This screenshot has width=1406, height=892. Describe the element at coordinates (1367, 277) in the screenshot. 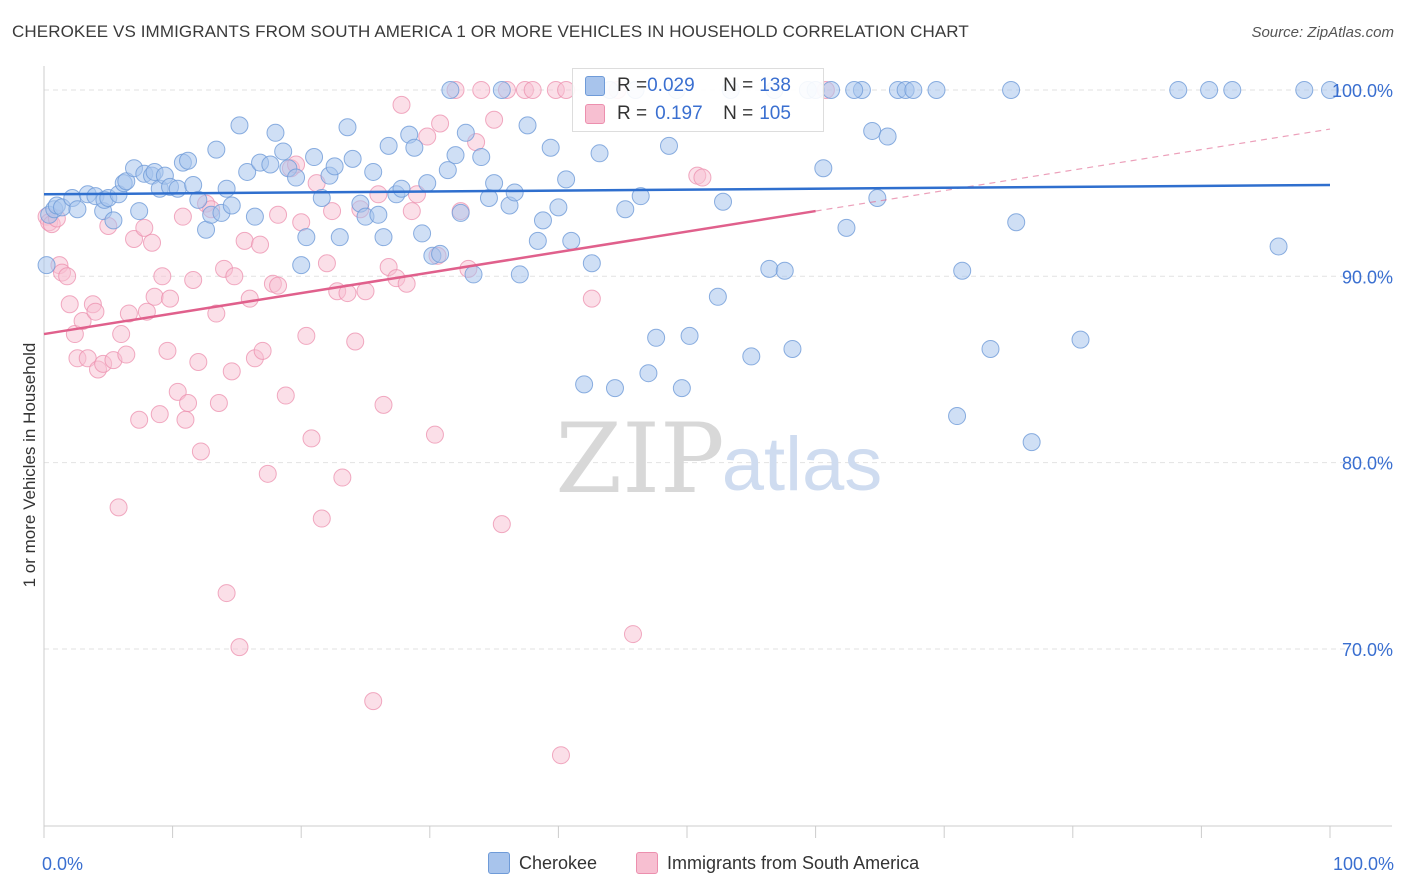

I see `y-tick-label: 90.0%` at that location.